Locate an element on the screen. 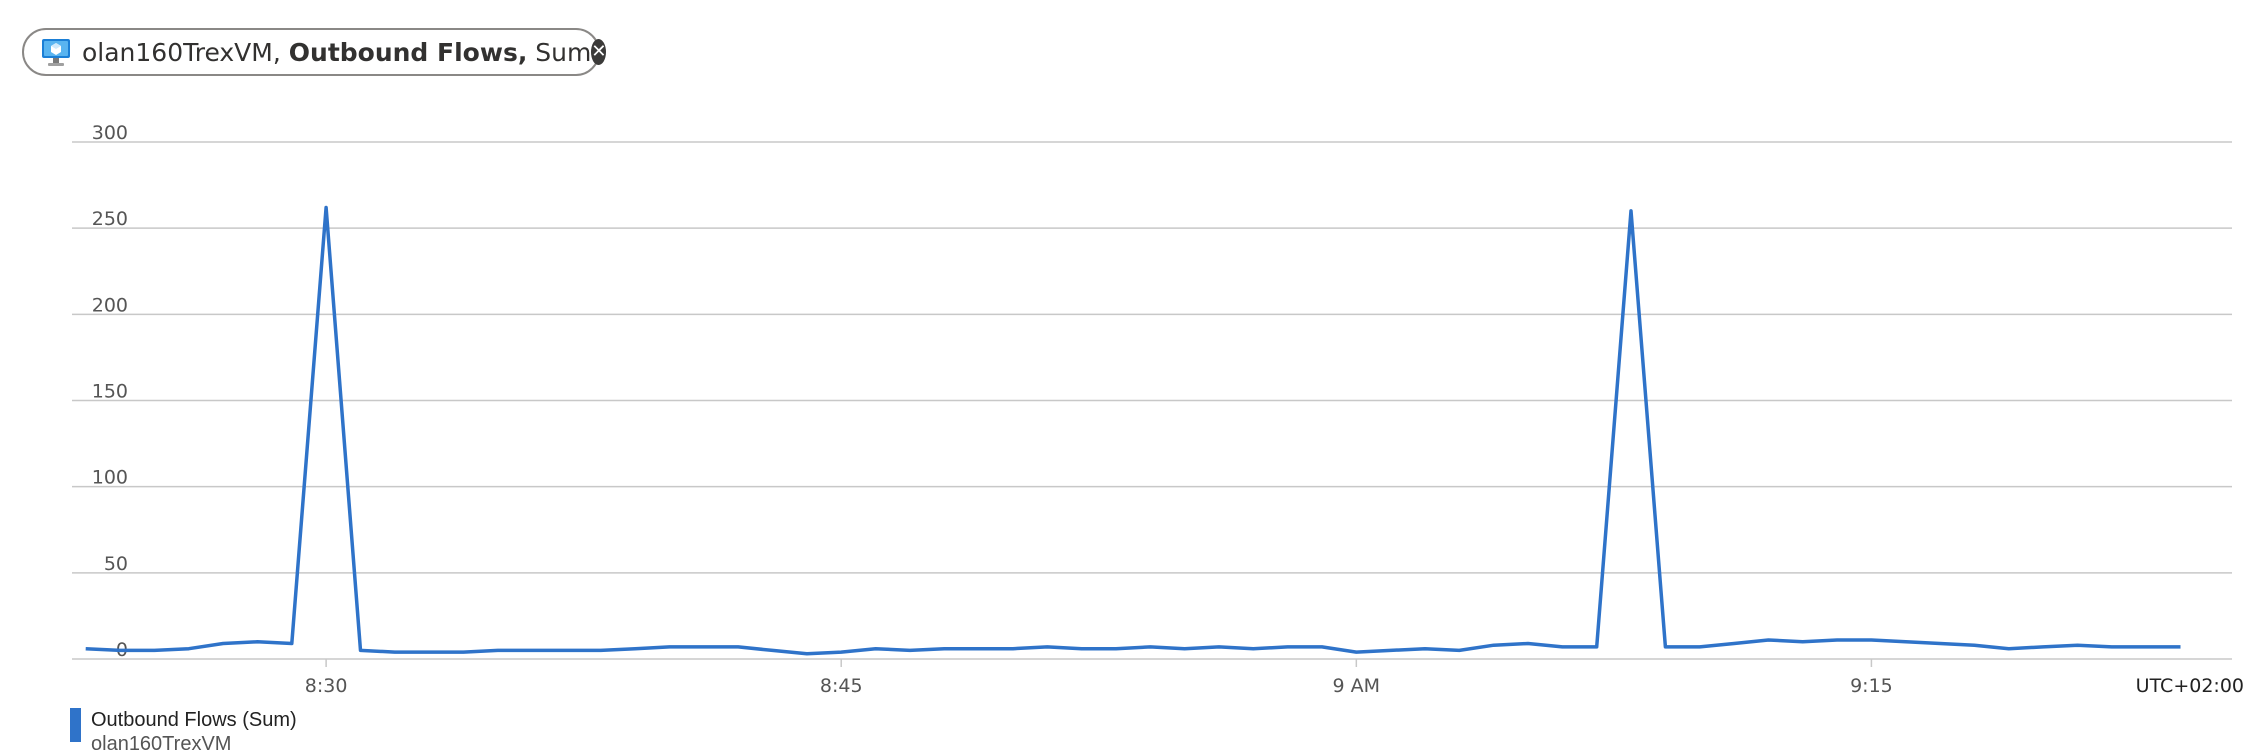 This screenshot has height=756, width=2256. x-tick-label: 8:45 is located at coordinates (841, 686).